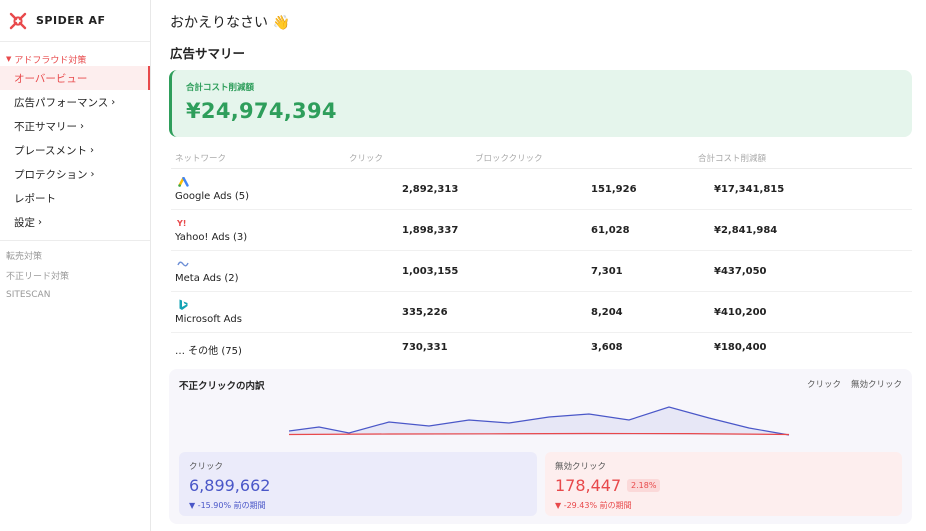 This screenshot has height=531, width=926. I want to click on sidebar-item-placement: プレースメント ›, so click(75, 150).